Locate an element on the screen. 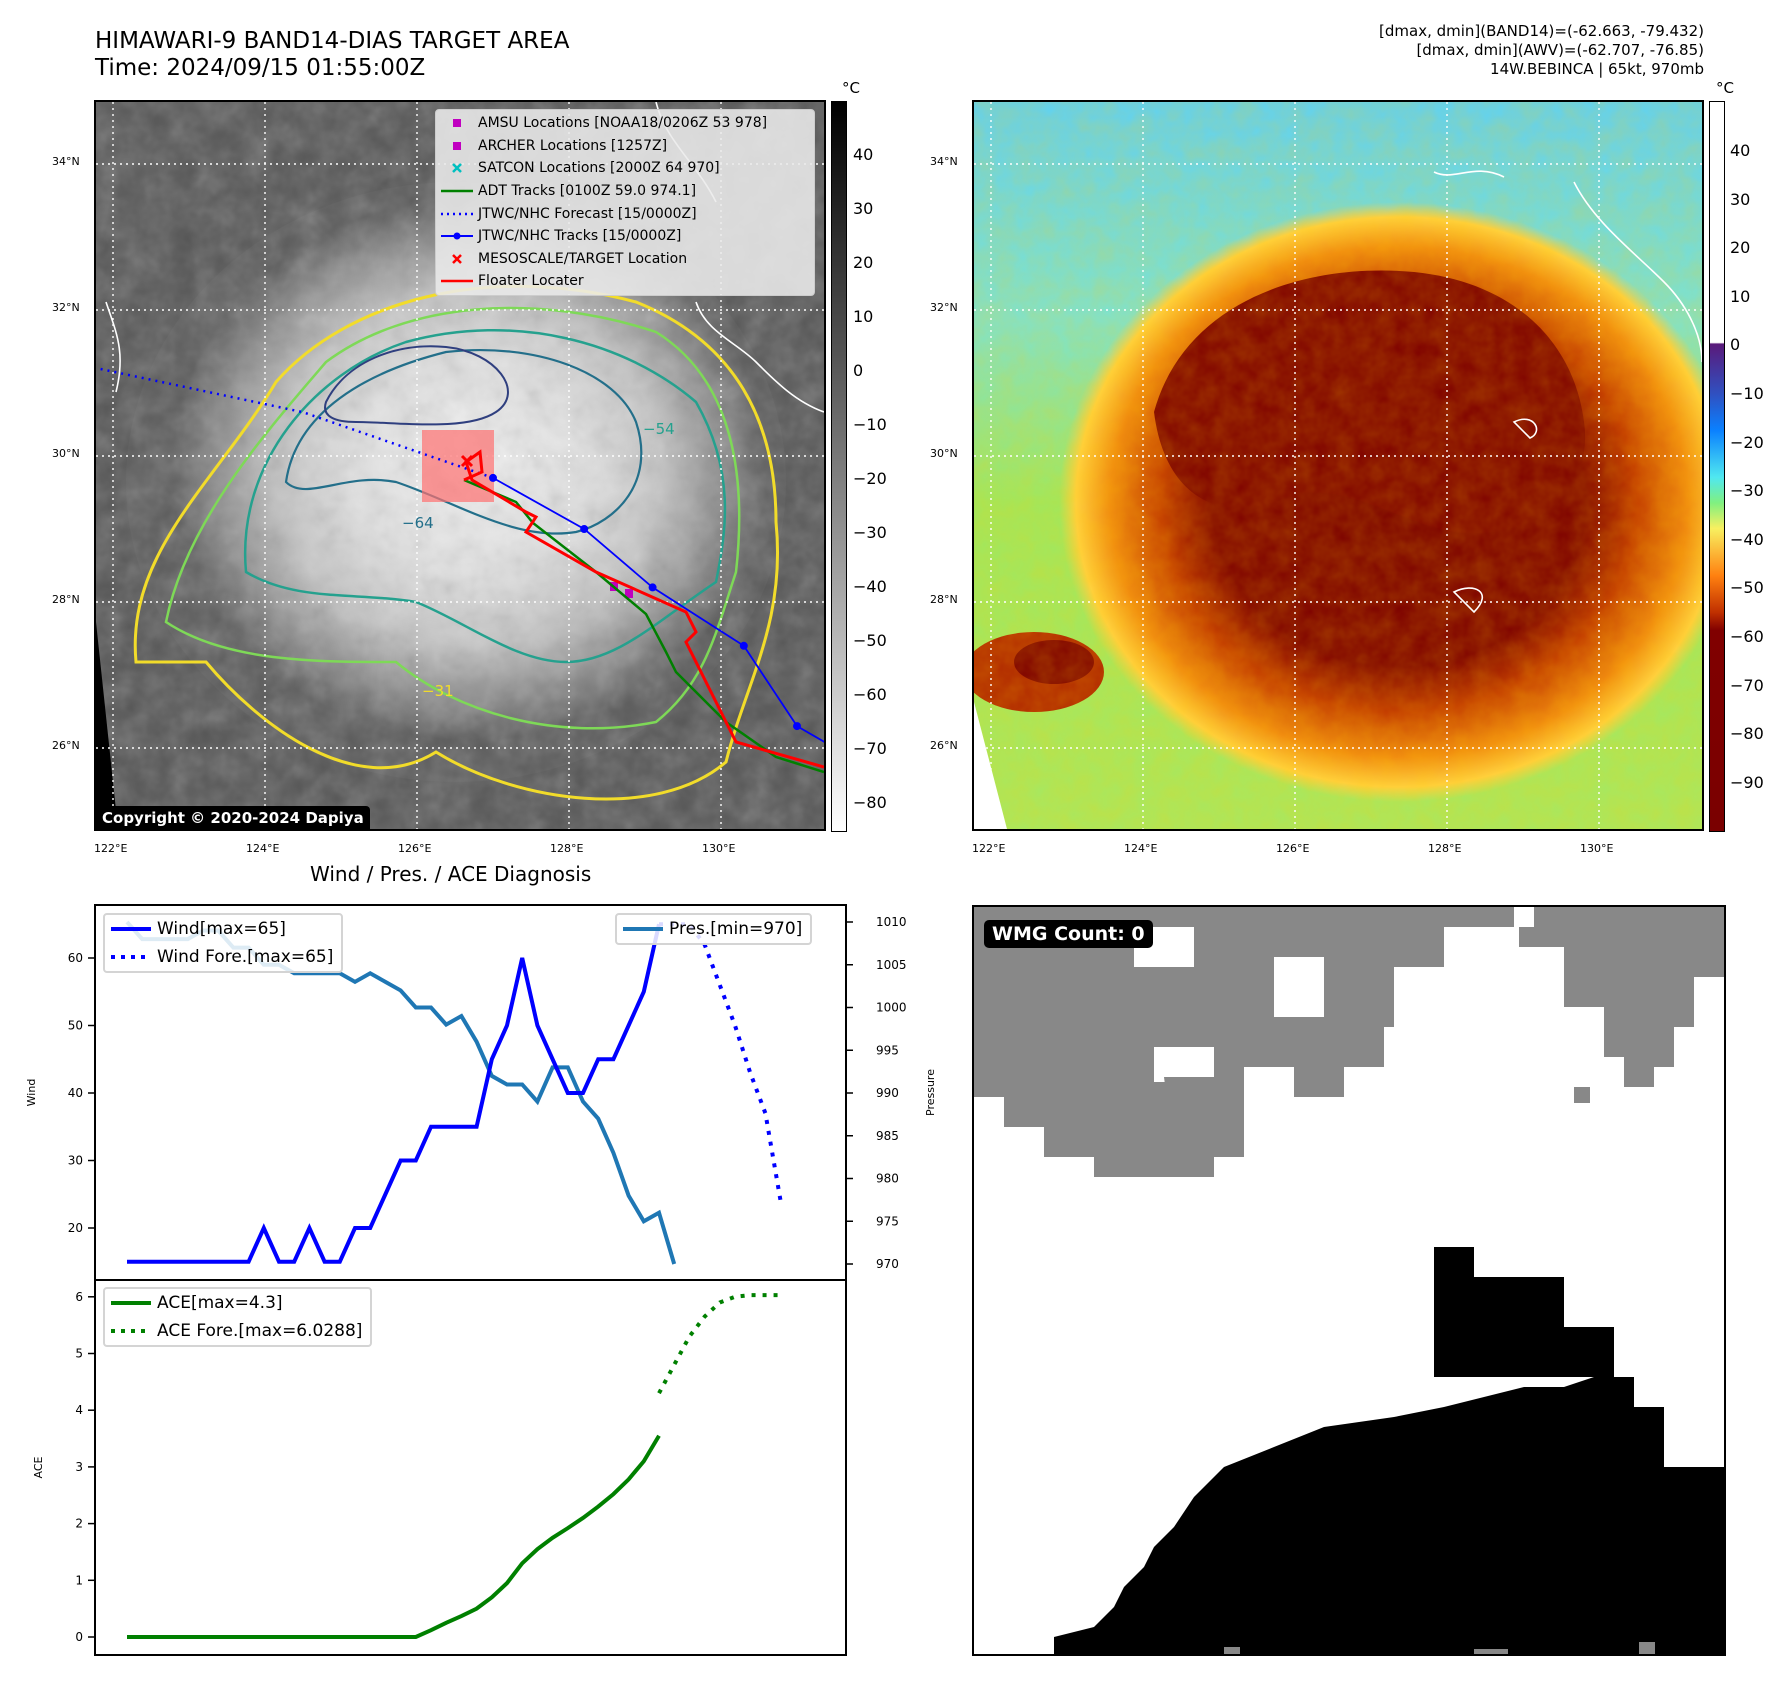 Image resolution: width=1788 pixels, height=1690 pixels. ace-ytick-label: 1 is located at coordinates (79, 1580).